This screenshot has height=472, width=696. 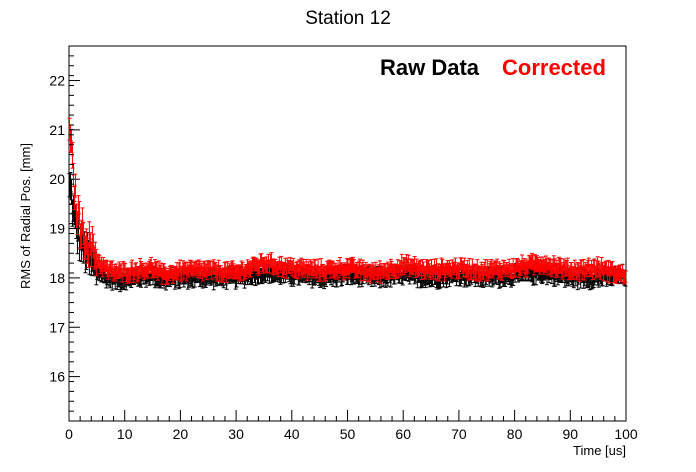 I want to click on y-tick-label: 17, so click(x=57, y=327).